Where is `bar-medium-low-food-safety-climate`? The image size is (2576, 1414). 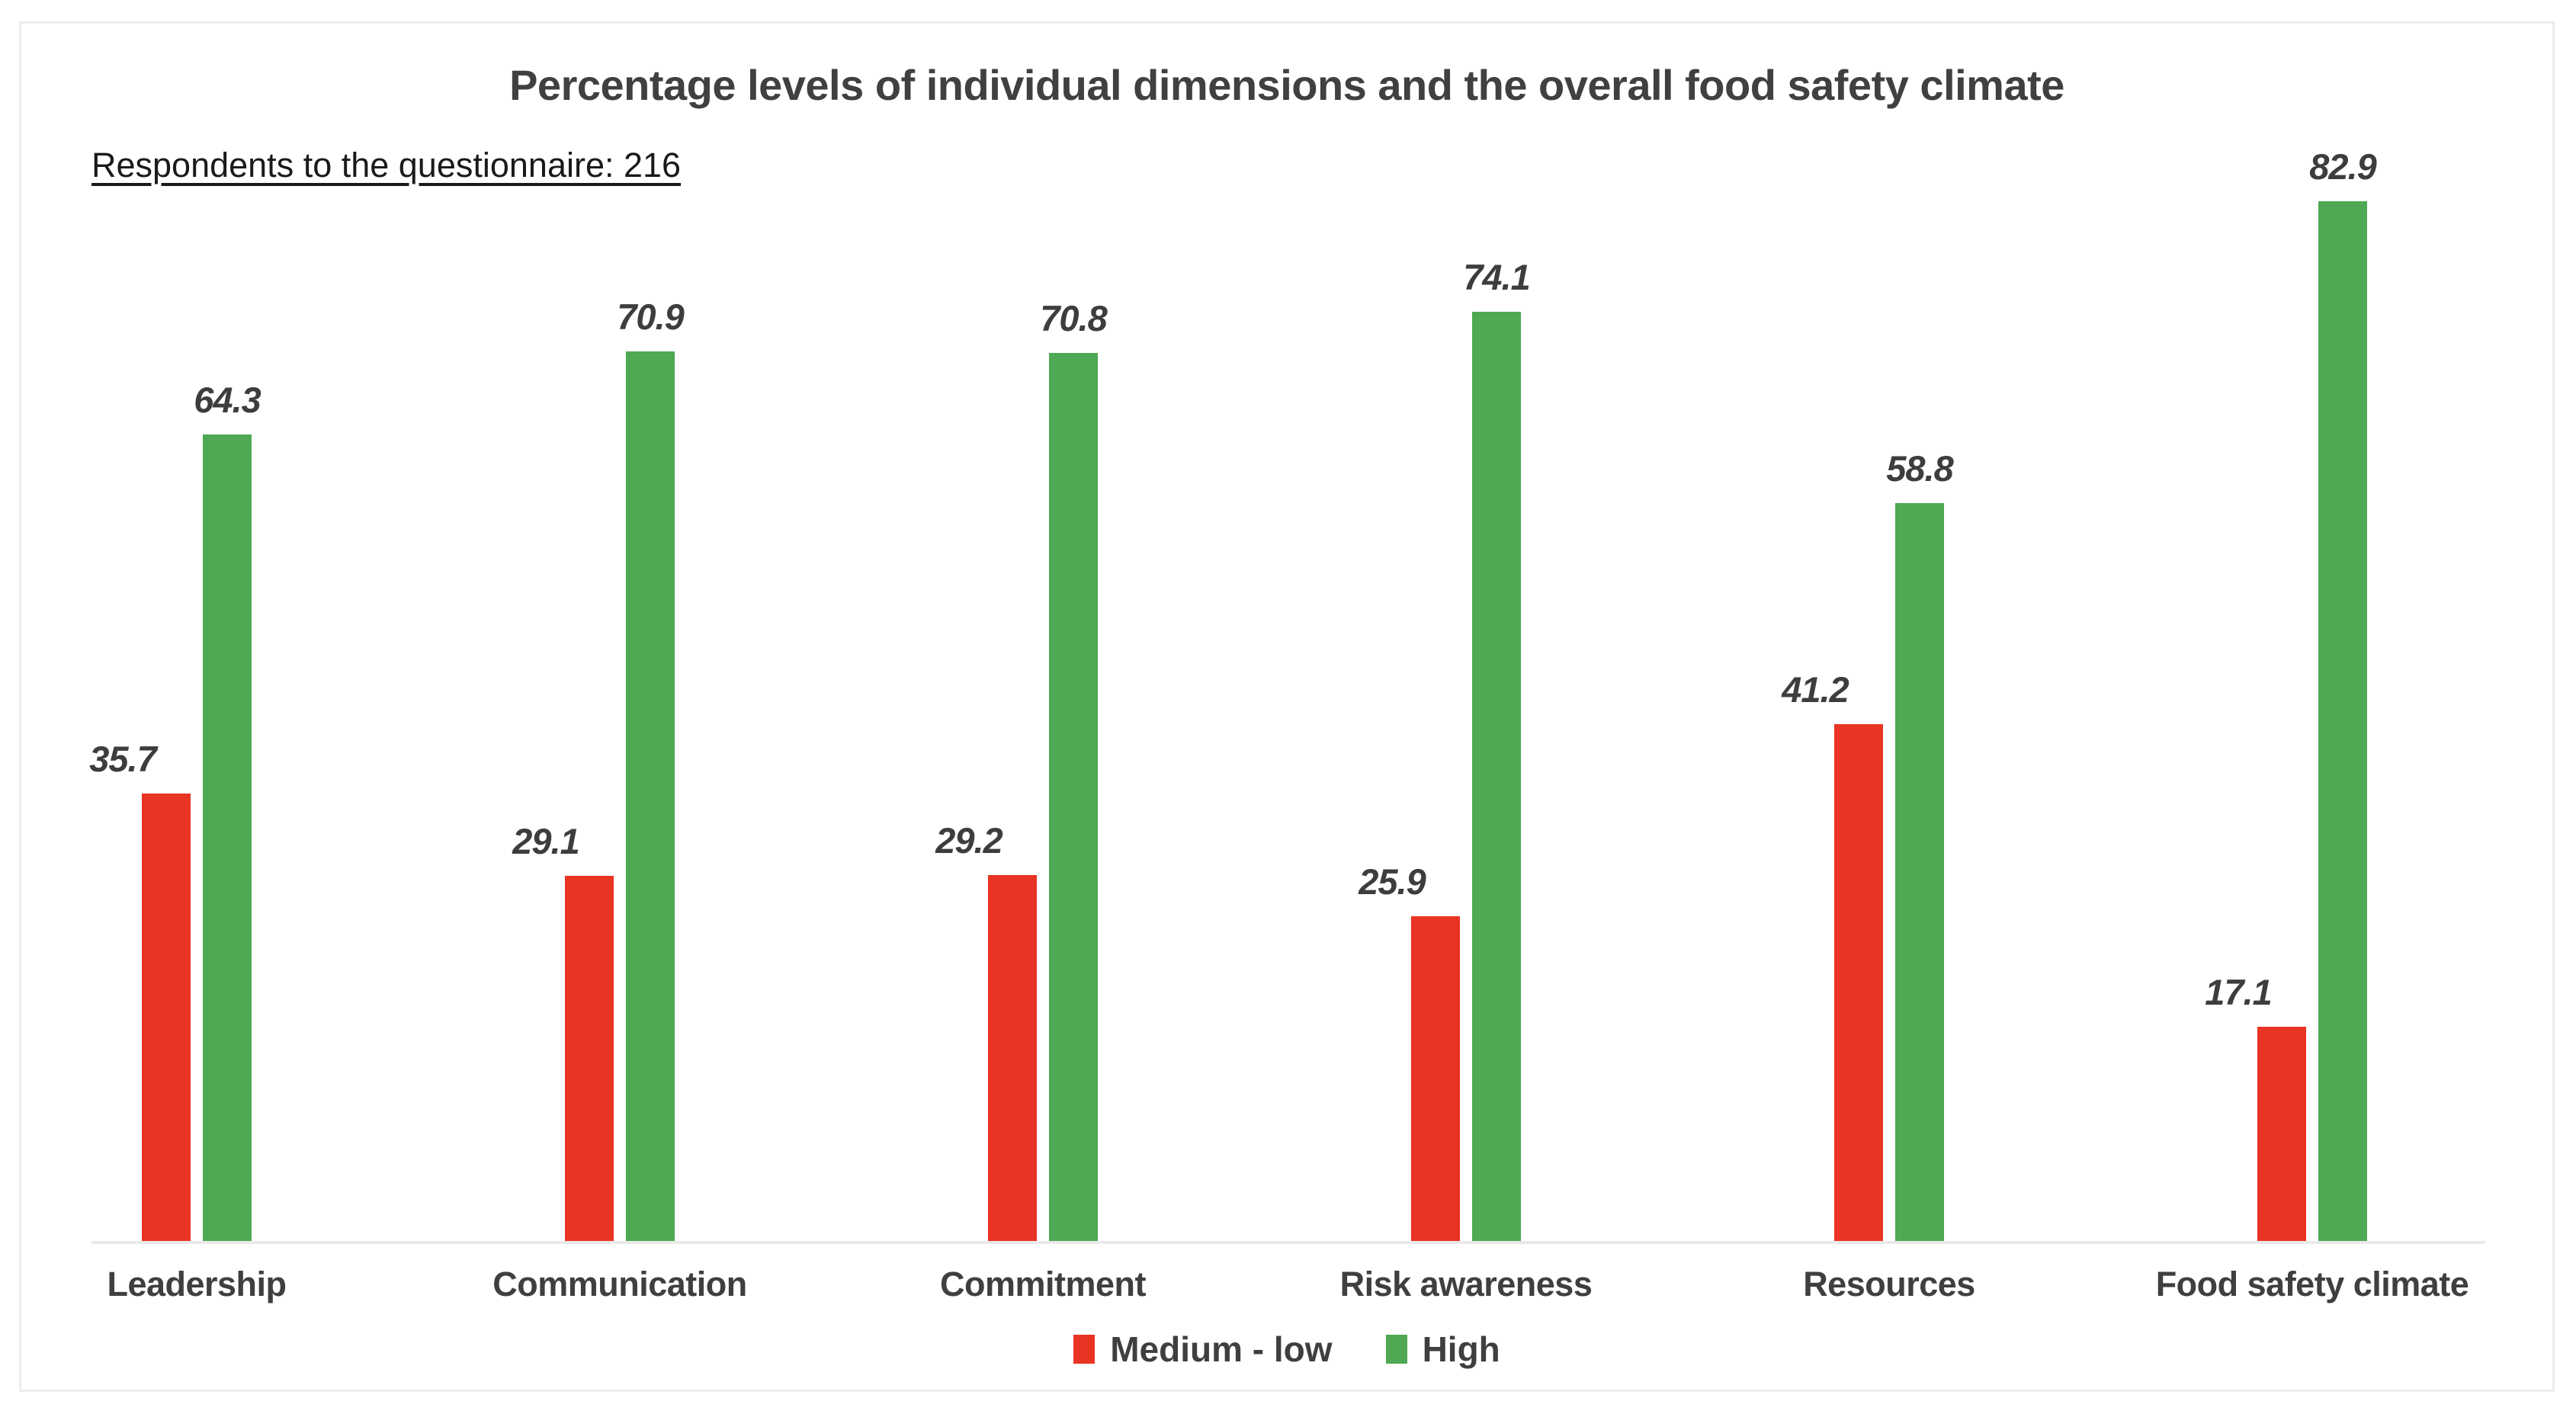
bar-medium-low-food-safety-climate is located at coordinates (2281, 1134).